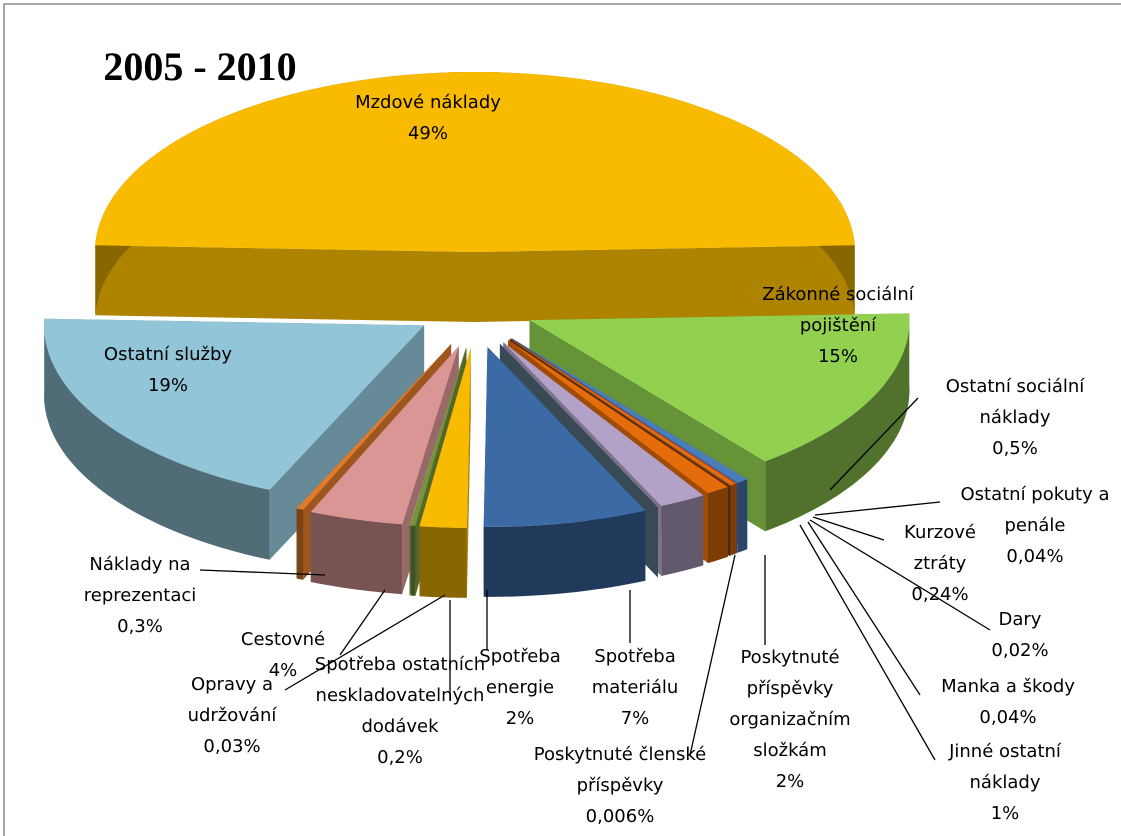 The width and height of the screenshot is (1121, 836). What do you see at coordinates (231, 746) in the screenshot?
I see `value-label: 0,03%` at bounding box center [231, 746].